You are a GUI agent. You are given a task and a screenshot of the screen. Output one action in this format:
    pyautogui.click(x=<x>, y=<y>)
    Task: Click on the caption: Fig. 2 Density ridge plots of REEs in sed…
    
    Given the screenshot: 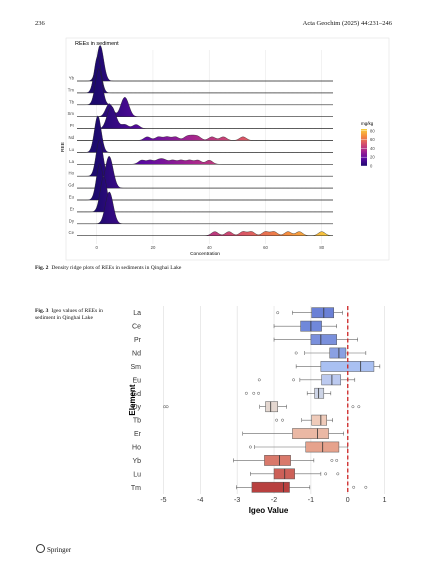 What is the action you would take?
    pyautogui.click(x=215, y=268)
    